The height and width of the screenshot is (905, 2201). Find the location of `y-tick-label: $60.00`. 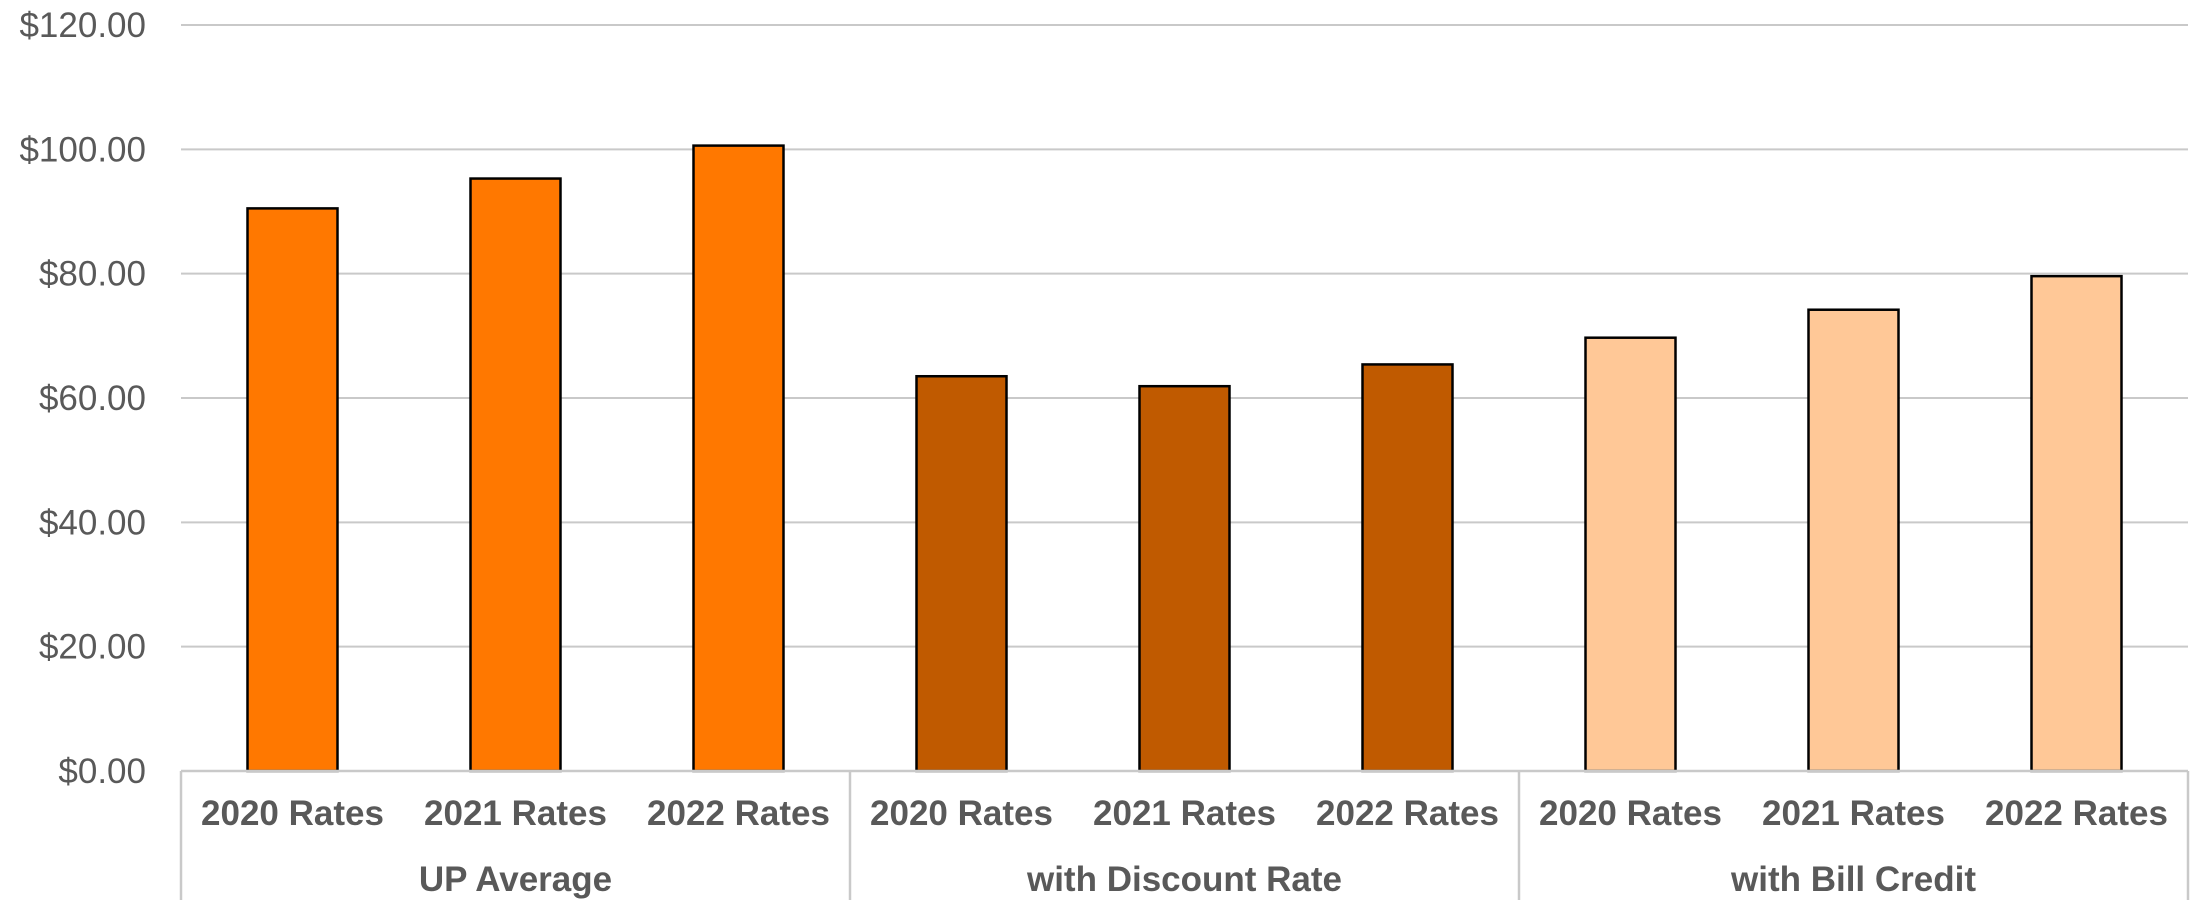

y-tick-label: $60.00 is located at coordinates (92, 398).